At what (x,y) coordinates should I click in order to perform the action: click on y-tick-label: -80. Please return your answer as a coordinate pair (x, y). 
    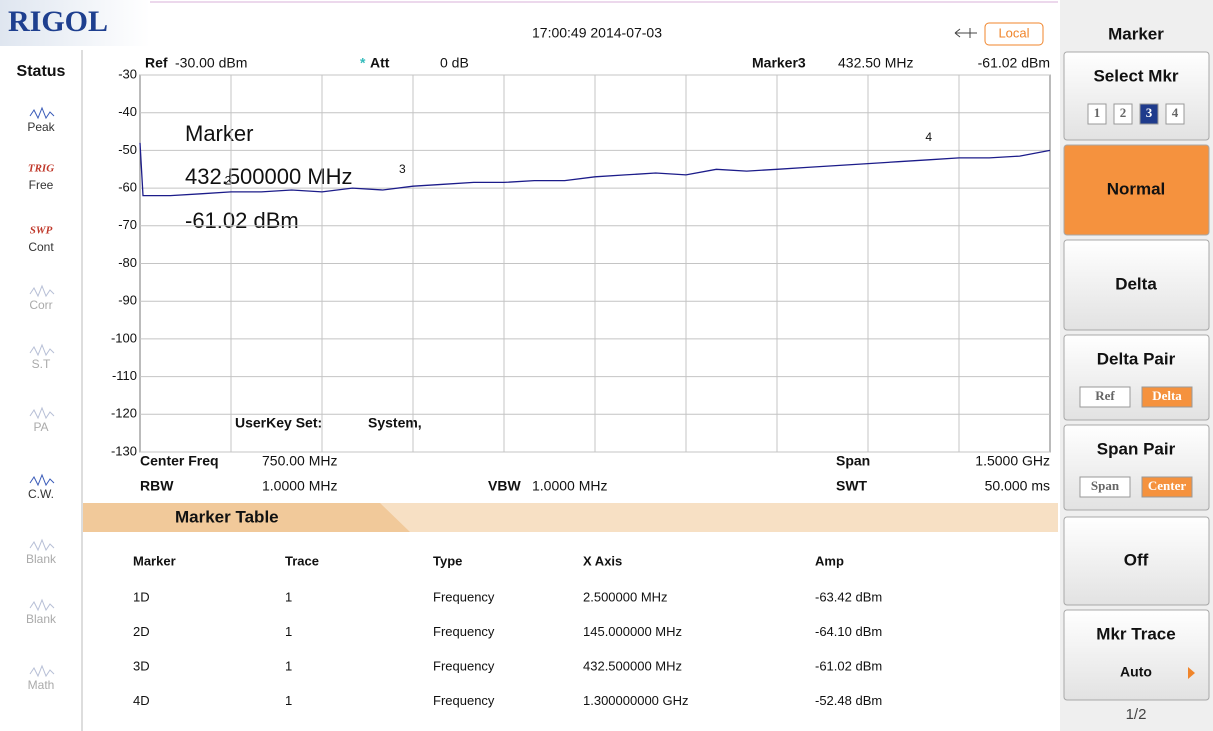
    Looking at the image, I should click on (127, 262).